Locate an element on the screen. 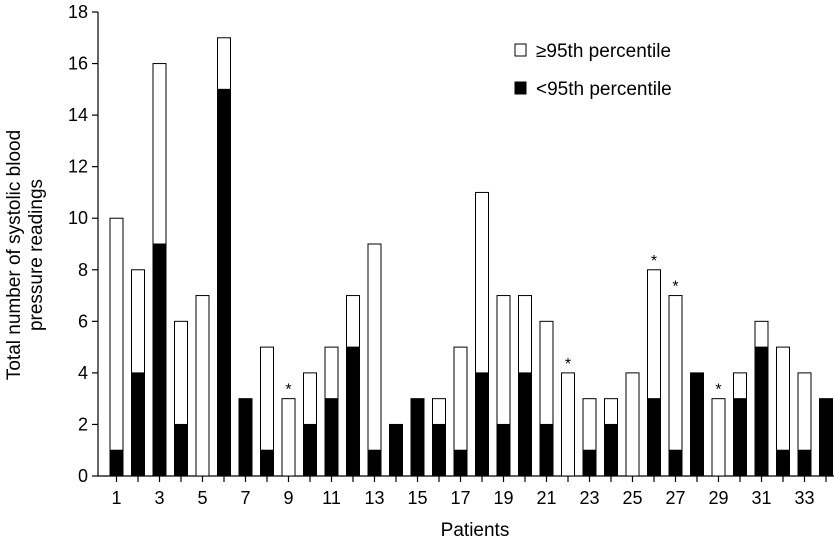  y-tick-label: 8 is located at coordinates (83, 270).